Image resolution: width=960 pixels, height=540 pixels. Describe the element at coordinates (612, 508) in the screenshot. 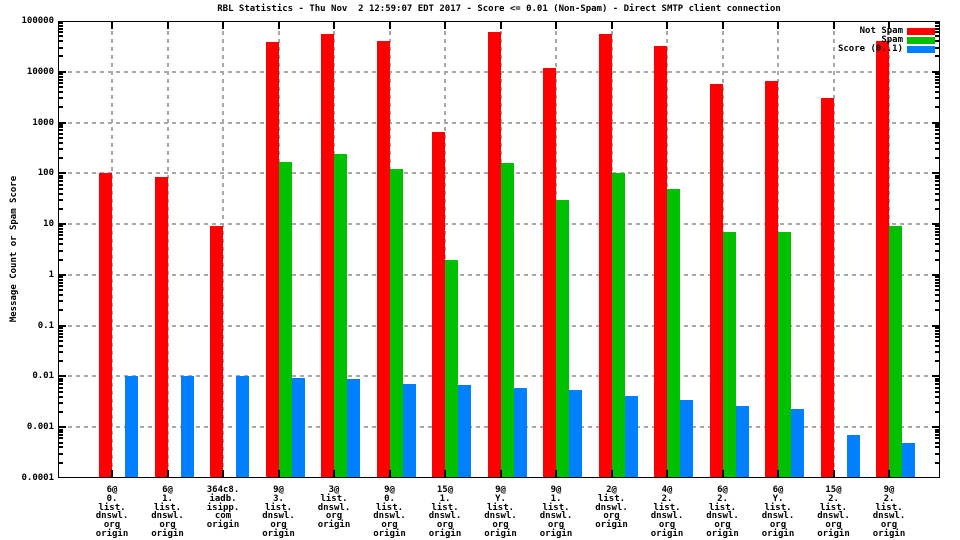

I see `category-label: 2@ list. dnswl. org origin` at that location.